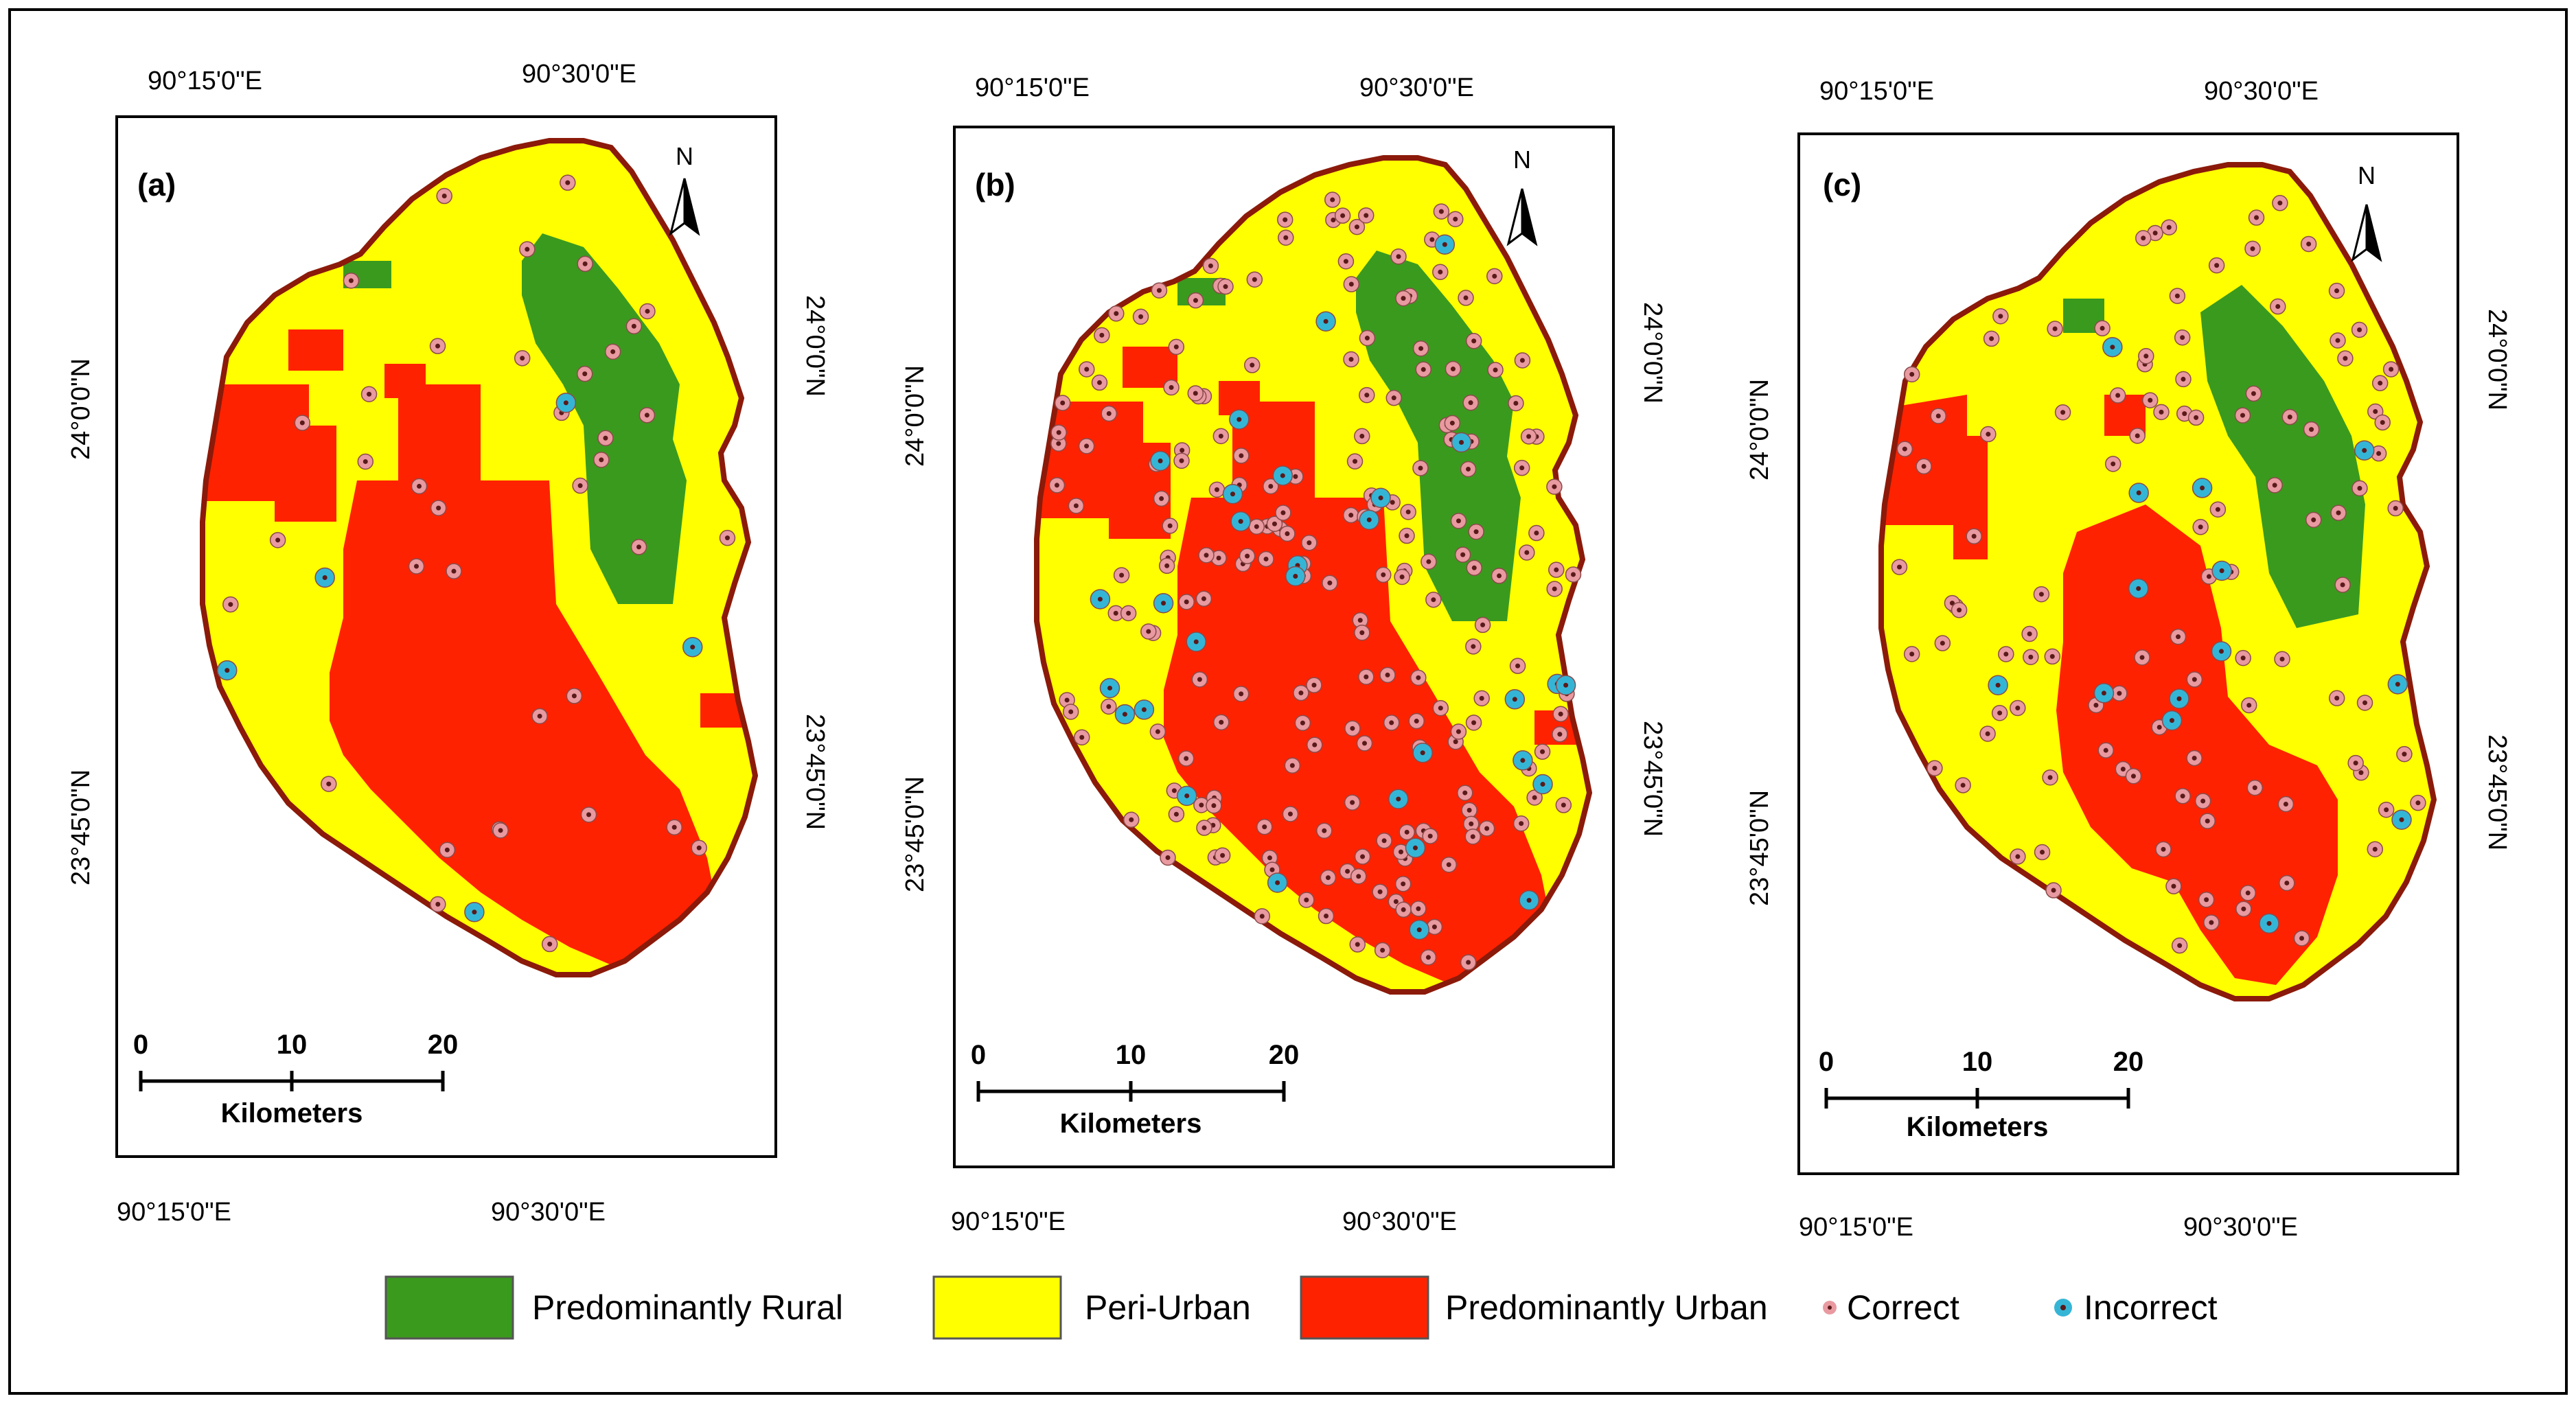 The height and width of the screenshot is (1403, 2576). I want to click on north-label: N, so click(2367, 175).